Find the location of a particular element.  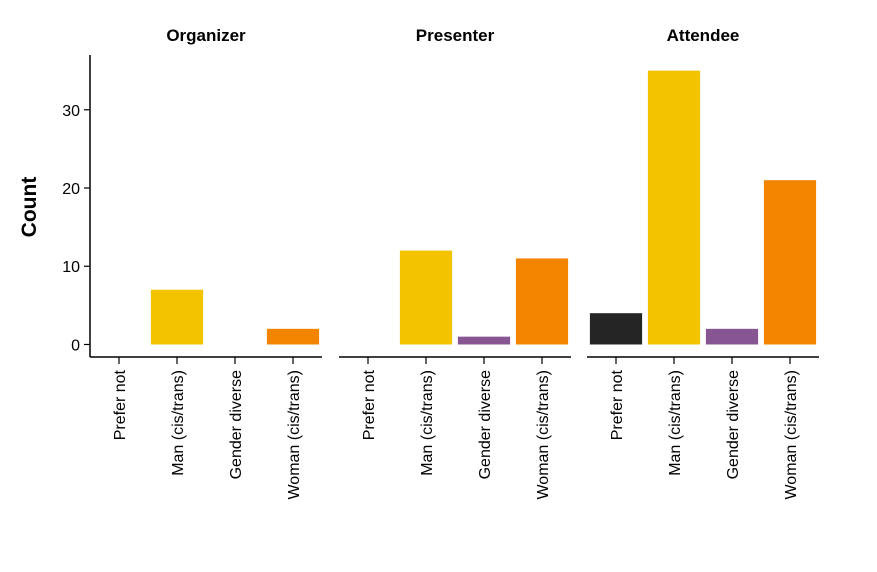

bar-attendee-prefer-not is located at coordinates (616, 329).